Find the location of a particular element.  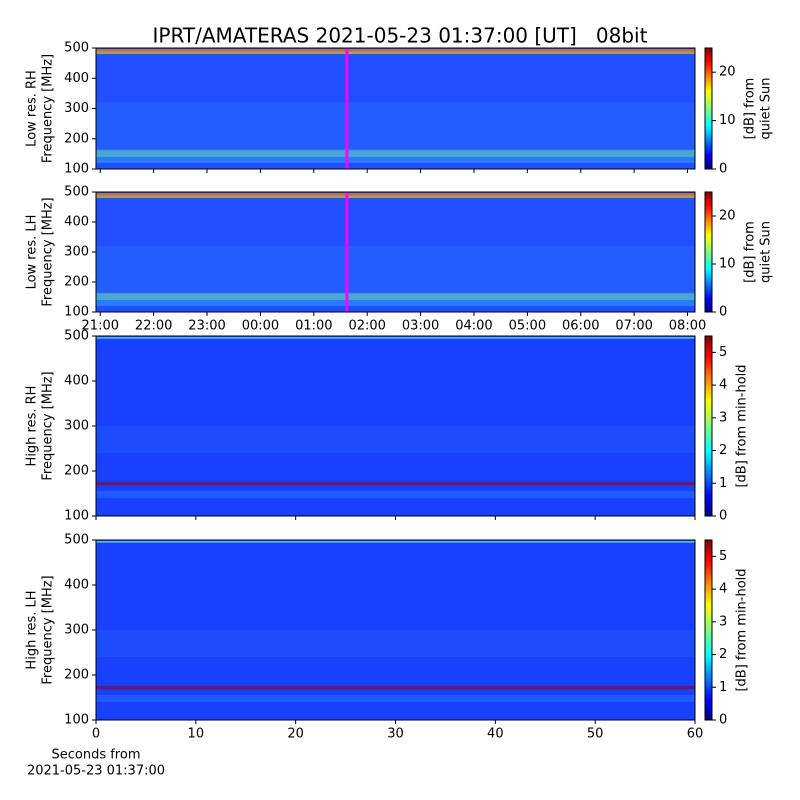

x-tick-label: 0 is located at coordinates (96, 734).